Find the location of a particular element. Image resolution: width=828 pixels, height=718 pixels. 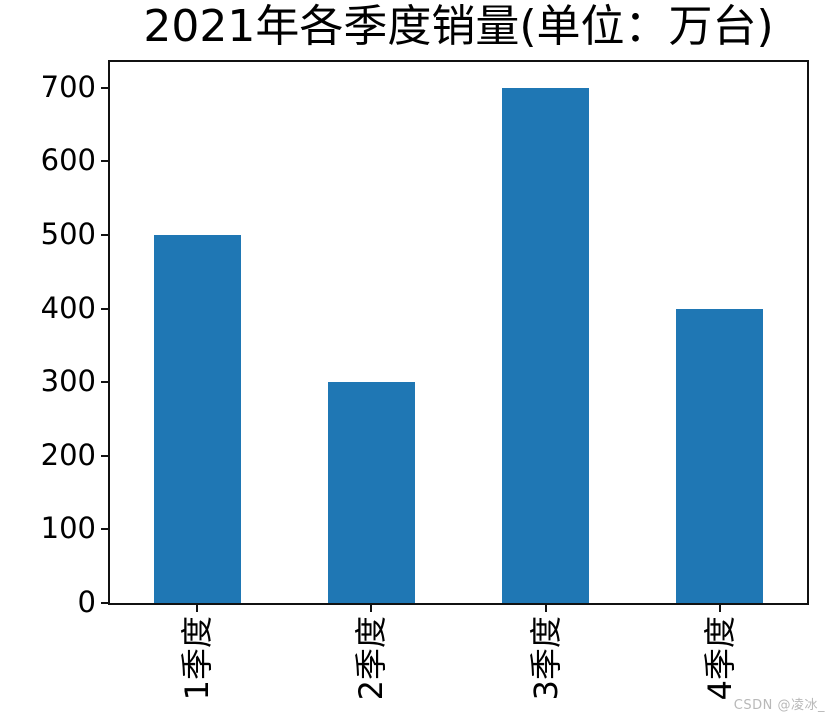

bar-q1 is located at coordinates (197, 418).